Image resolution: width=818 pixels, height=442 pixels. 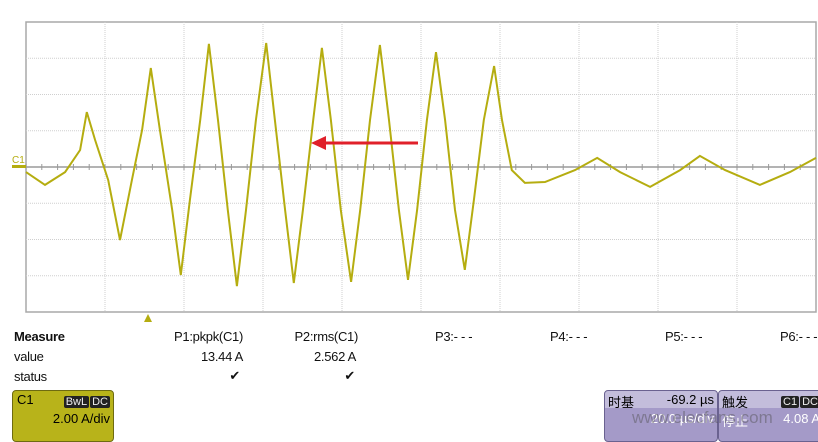 I want to click on param-p1-status: ✔, so click(x=234, y=375).